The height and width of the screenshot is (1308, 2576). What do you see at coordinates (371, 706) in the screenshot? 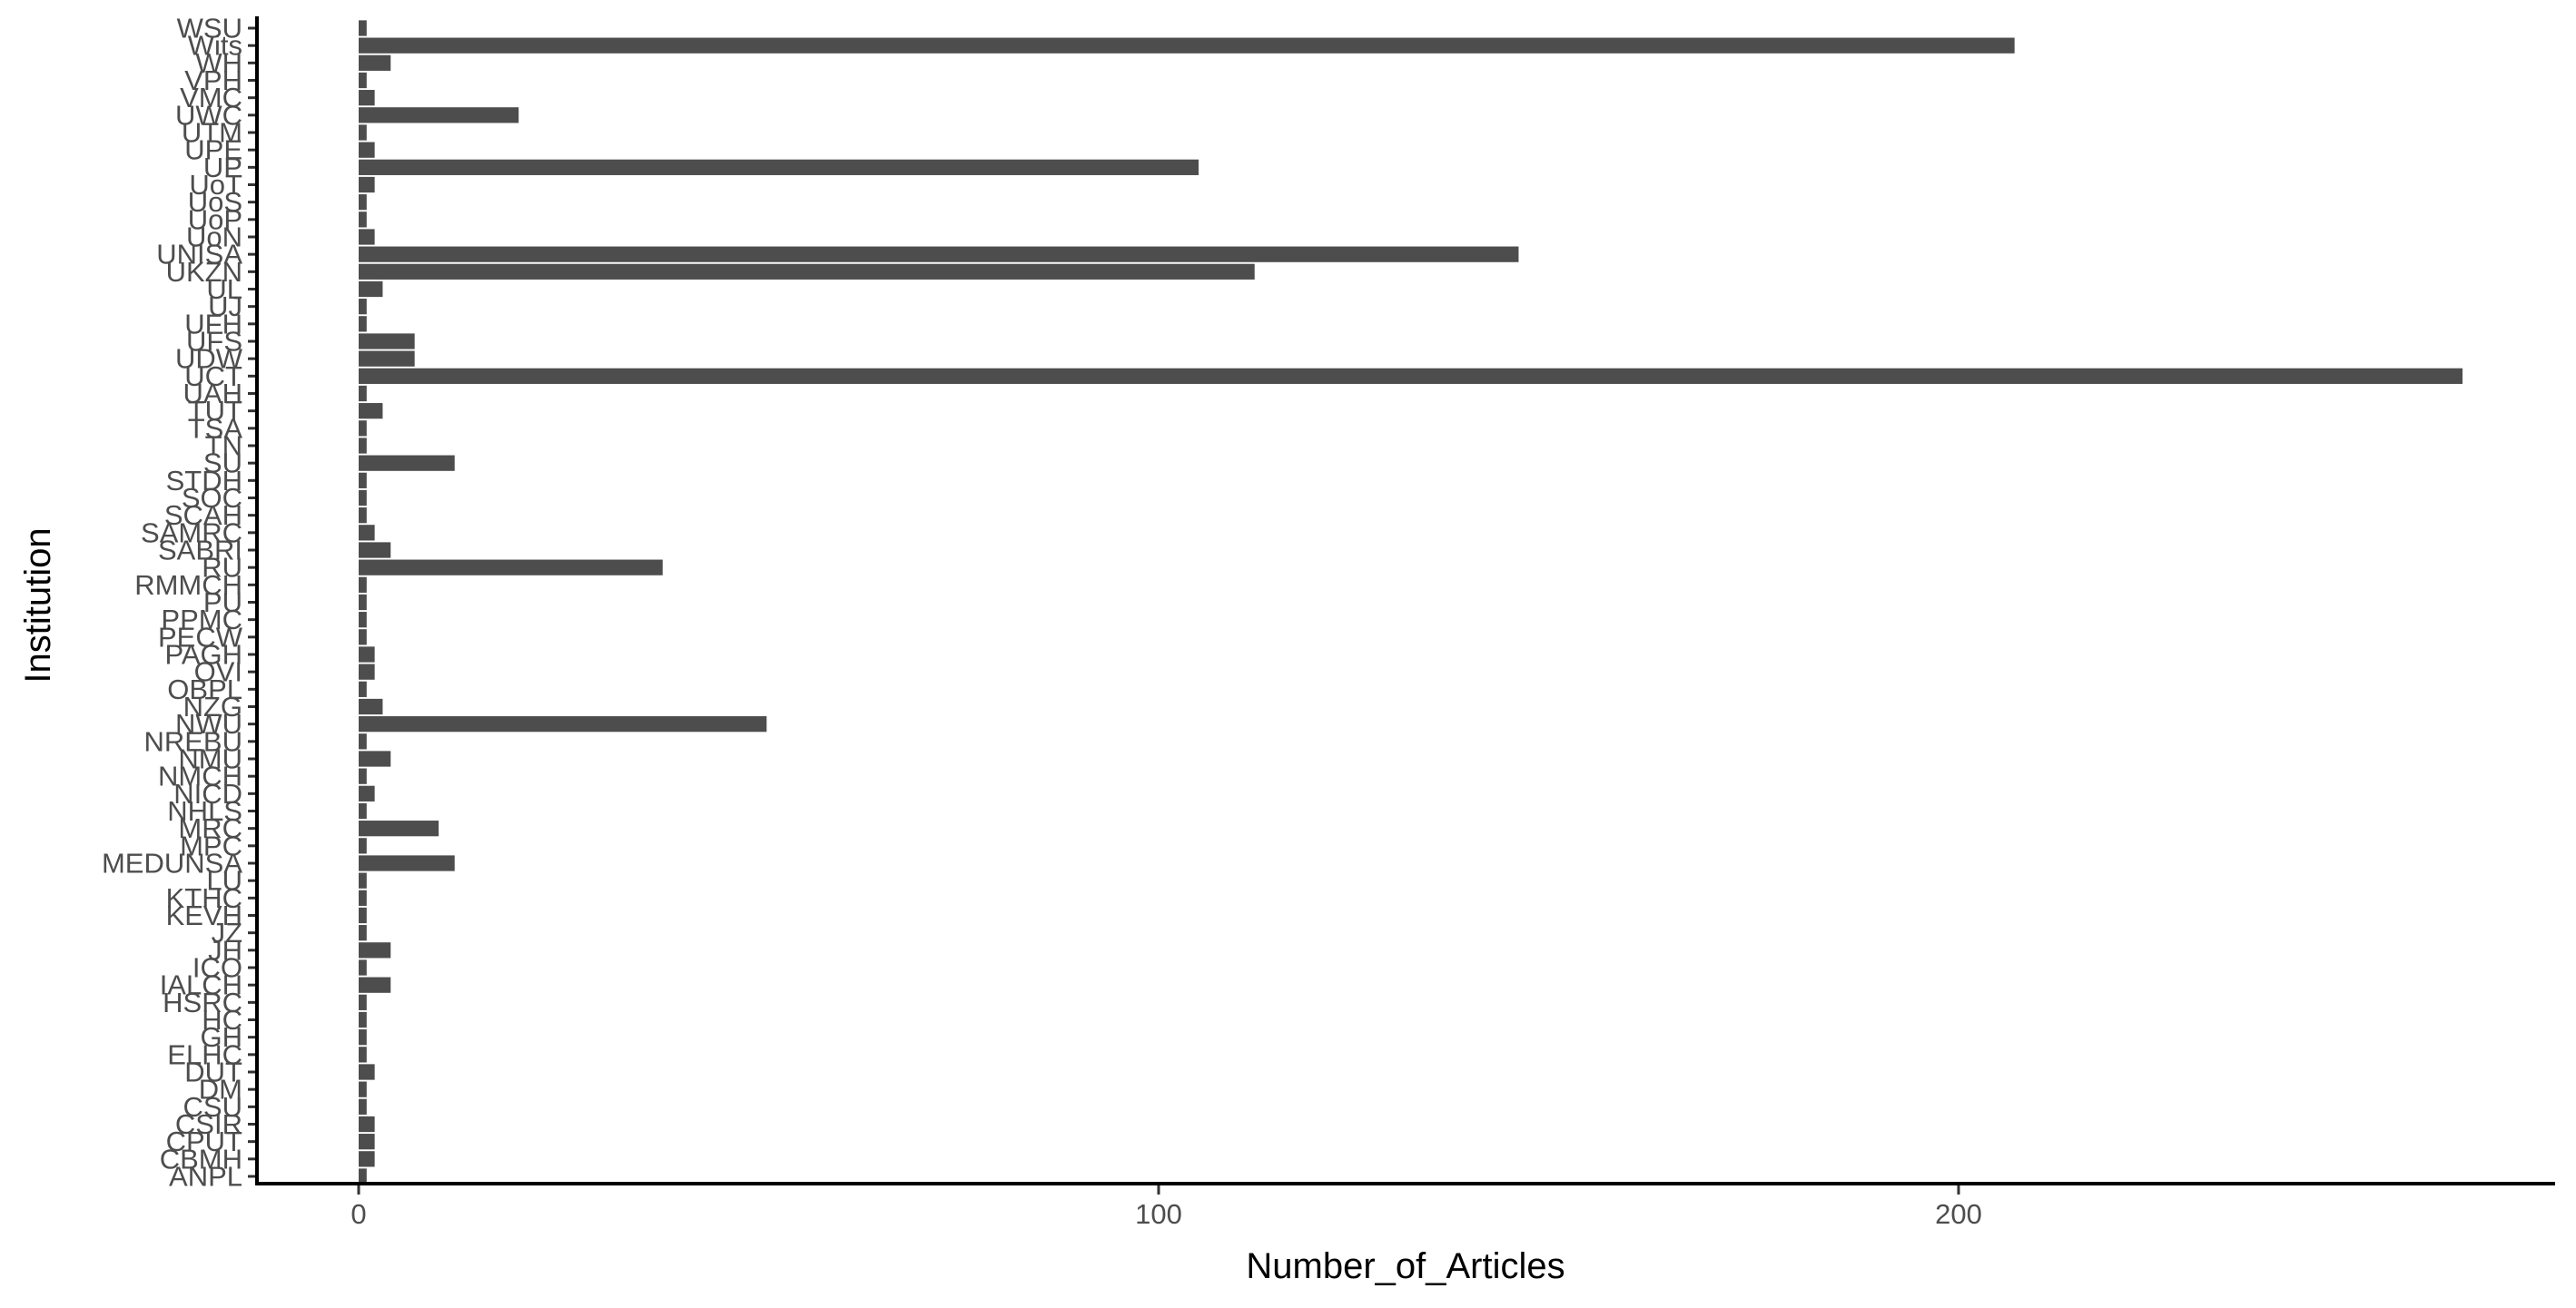
I see `bar-nzg` at bounding box center [371, 706].